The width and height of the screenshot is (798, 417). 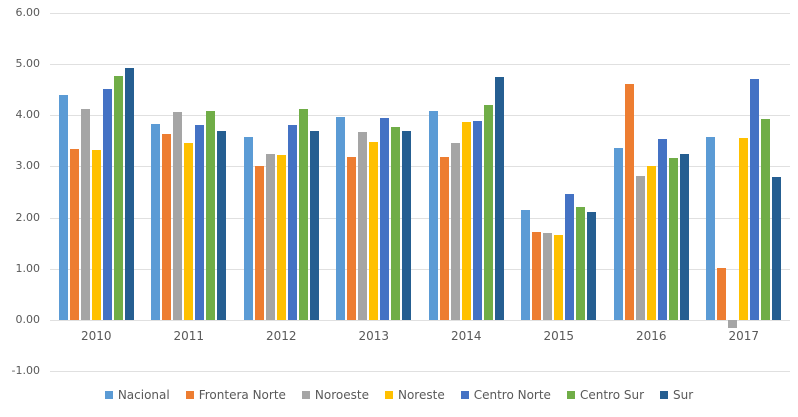 I want to click on y-axis-tick-label: 2.00, so click(x=28, y=217).